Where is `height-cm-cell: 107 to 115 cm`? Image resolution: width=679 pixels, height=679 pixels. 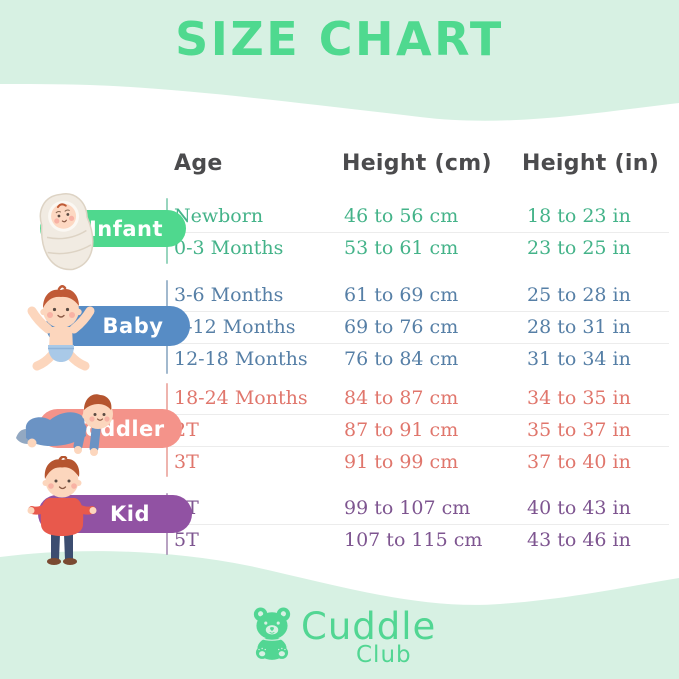
height-cm-cell: 107 to 115 cm is located at coordinates (413, 540).